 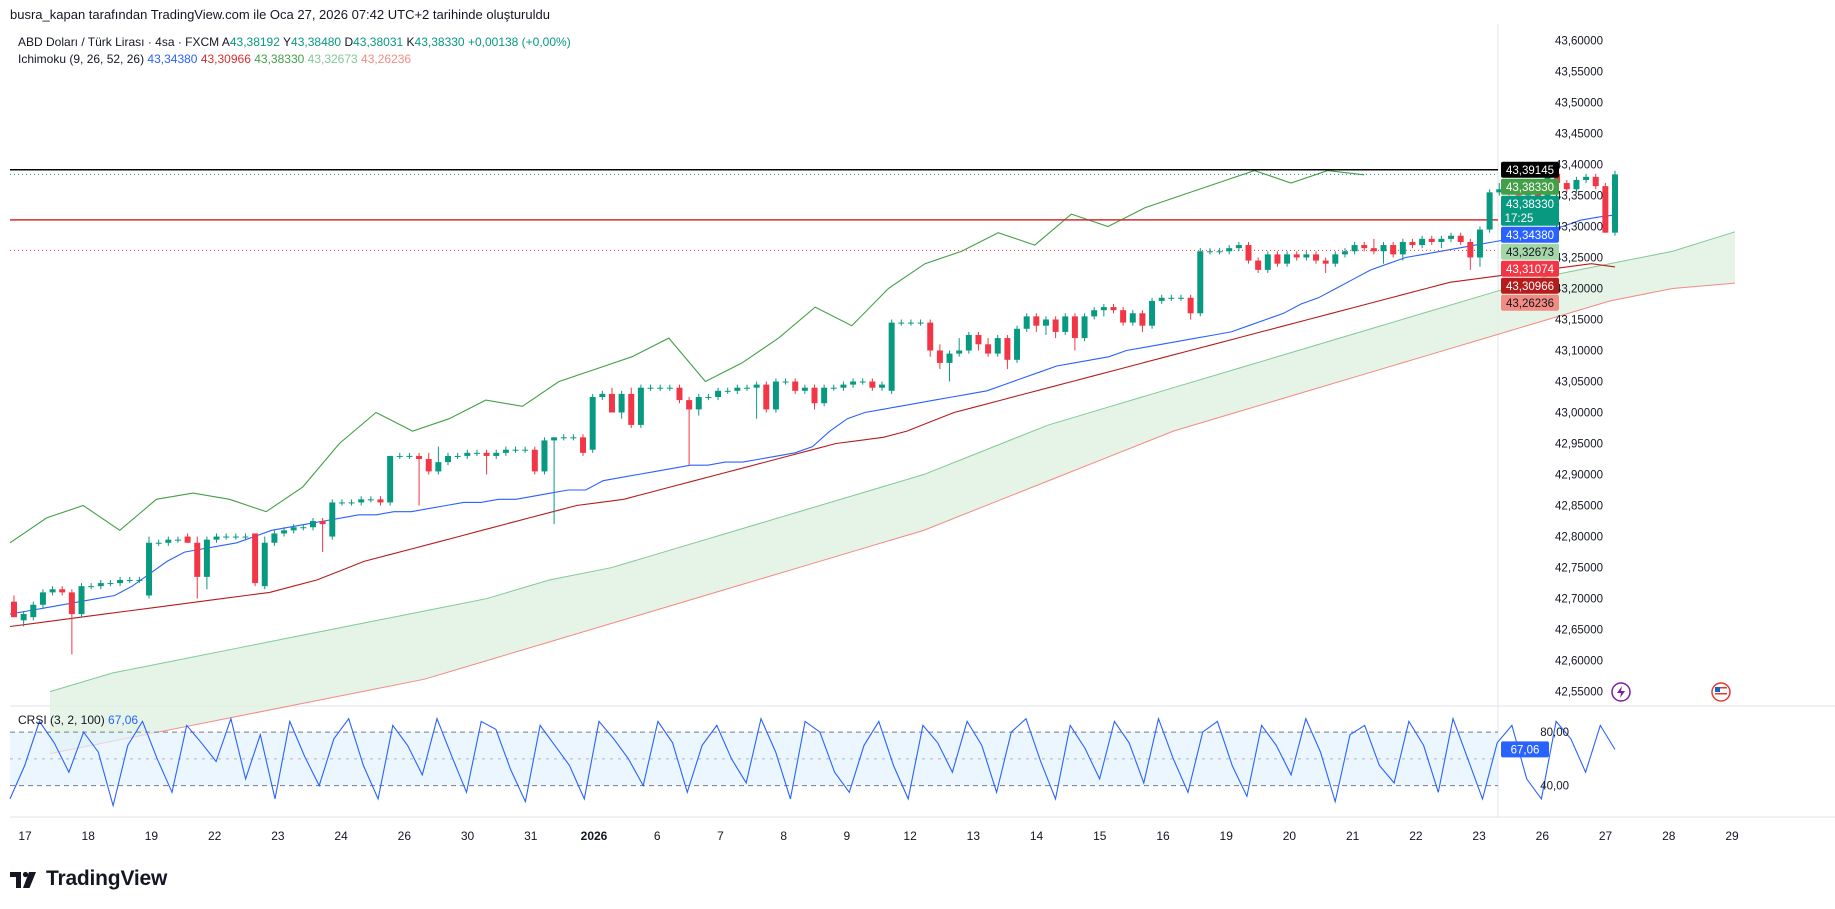 What do you see at coordinates (88, 879) in the screenshot?
I see `brand: TradingView` at bounding box center [88, 879].